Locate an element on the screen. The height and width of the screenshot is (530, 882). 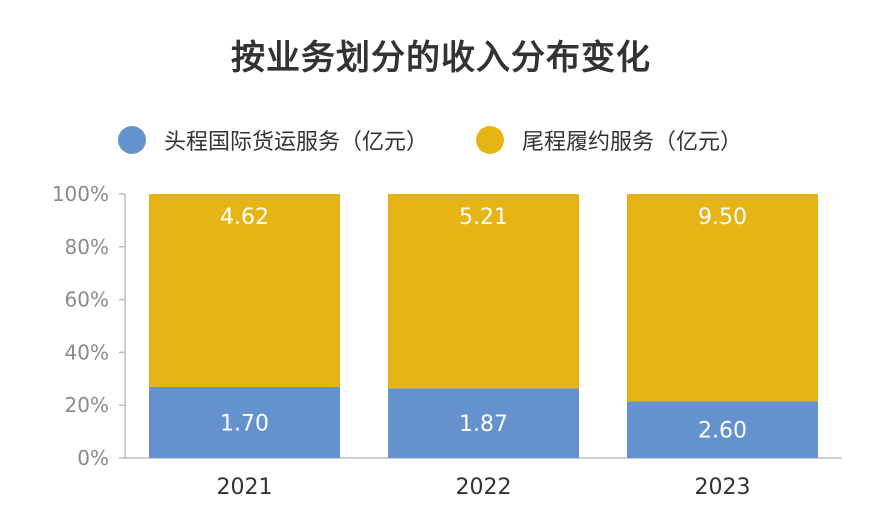
y-tick-label: 0% is located at coordinates (93, 458).